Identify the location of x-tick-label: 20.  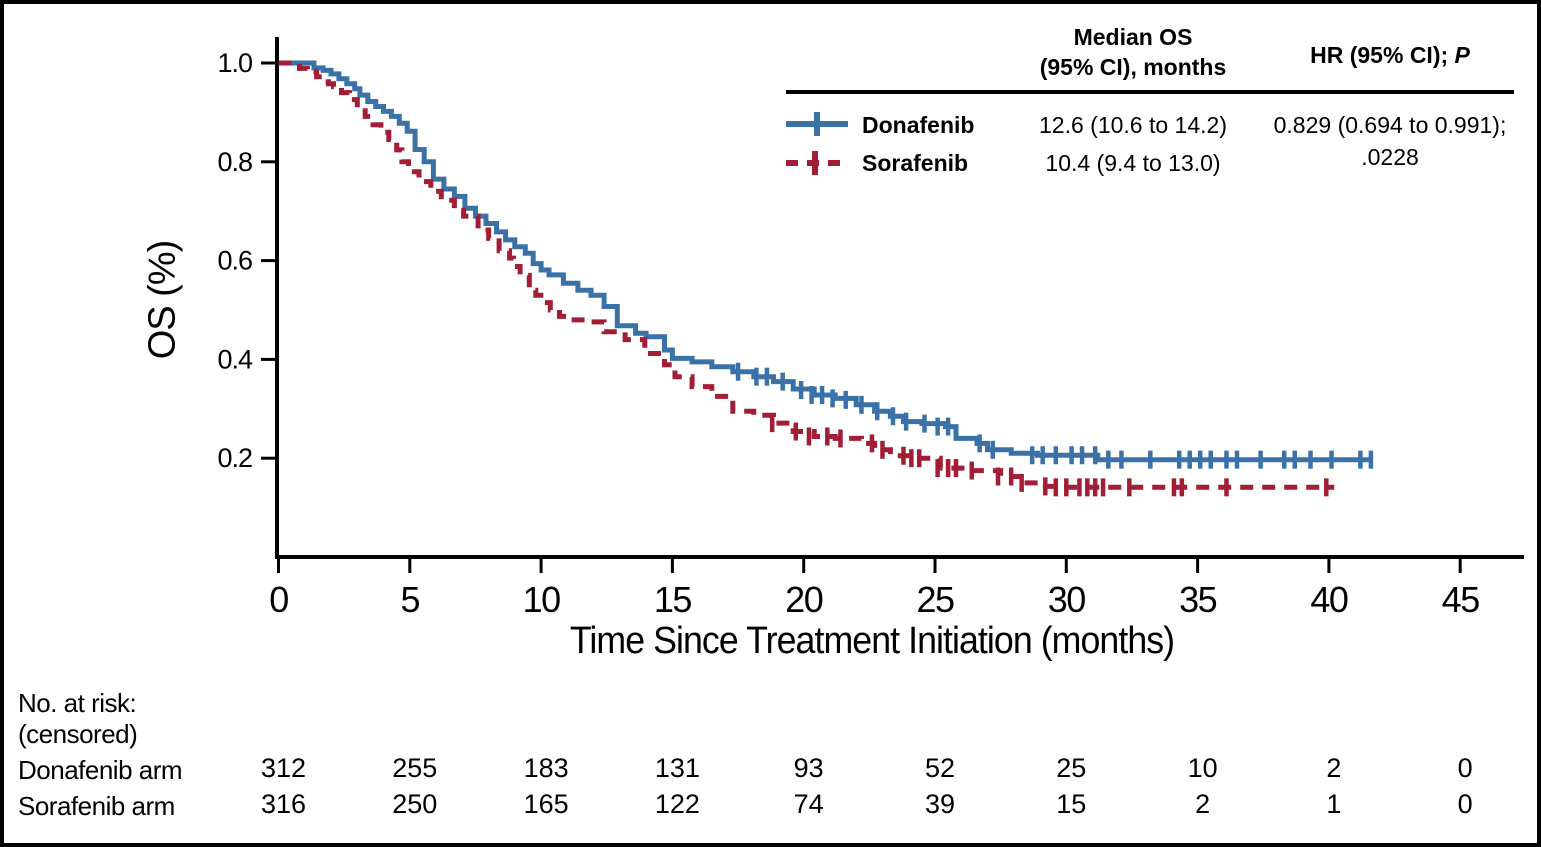
(804, 599).